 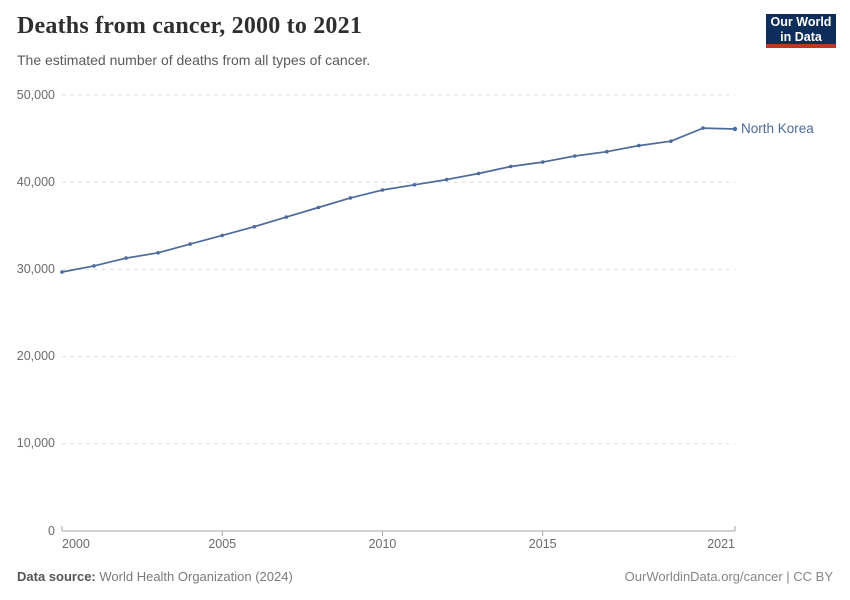 What do you see at coordinates (35, 94) in the screenshot?
I see `y-axis-tick-label: 50,000` at bounding box center [35, 94].